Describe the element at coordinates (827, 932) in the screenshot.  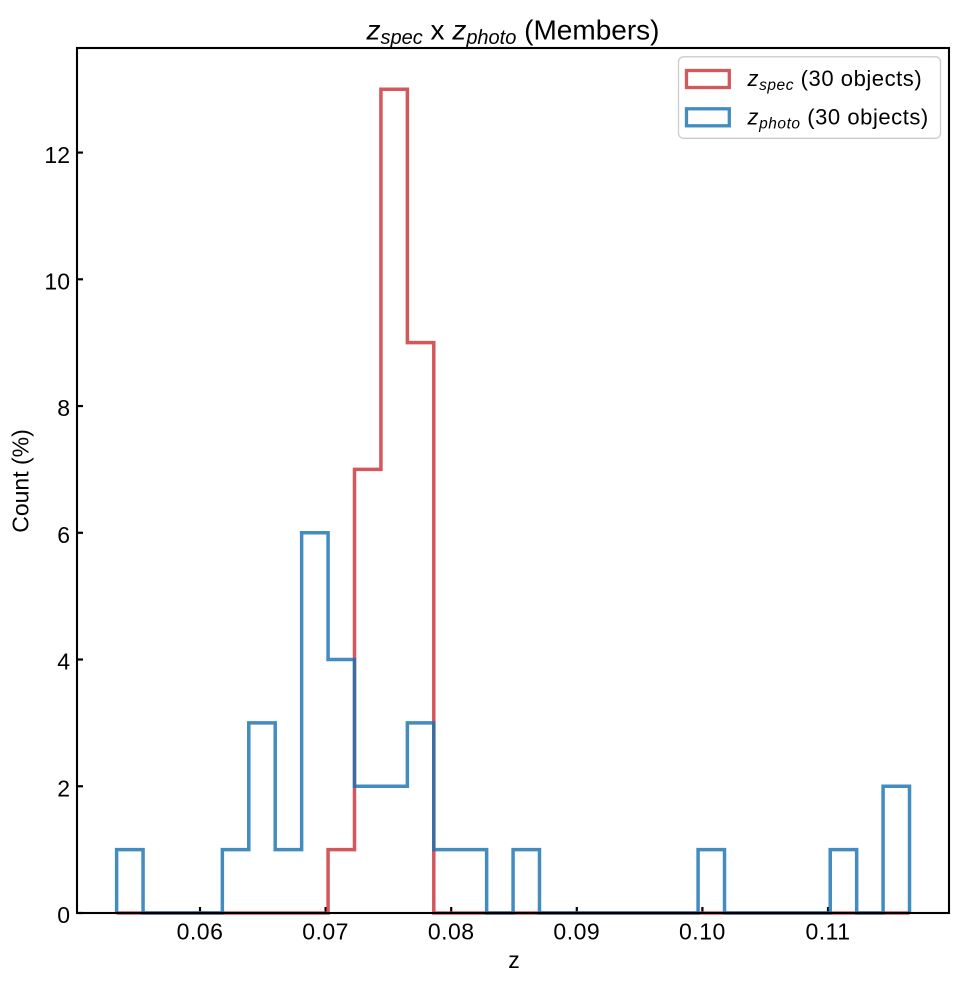
I see `svg-text: 0.11` at that location.